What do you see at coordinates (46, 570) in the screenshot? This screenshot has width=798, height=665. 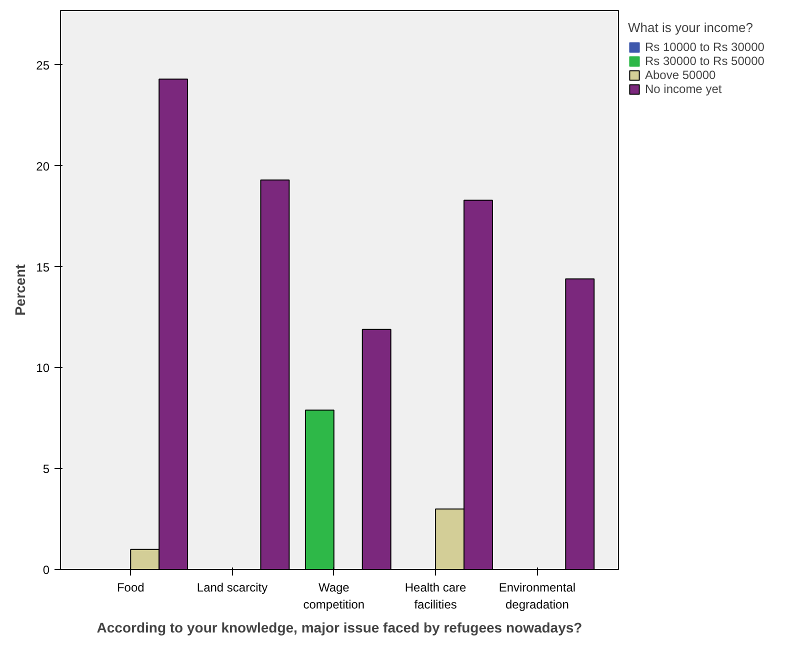 I see `y-tick-label: 0` at bounding box center [46, 570].